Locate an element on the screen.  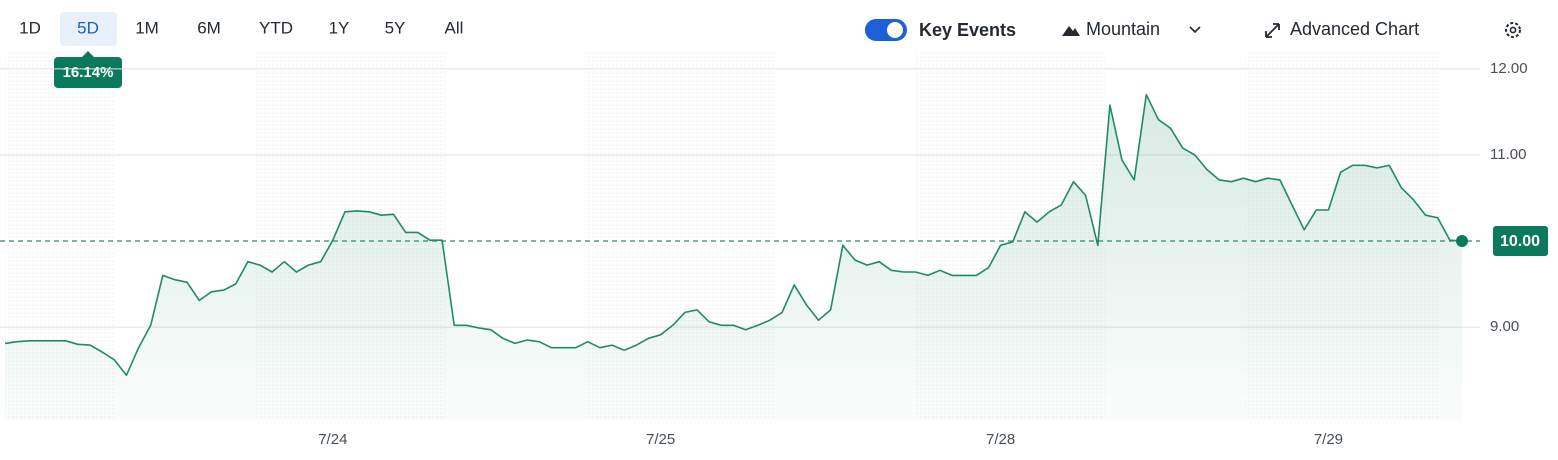
range-button: 1Y is located at coordinates (339, 27).